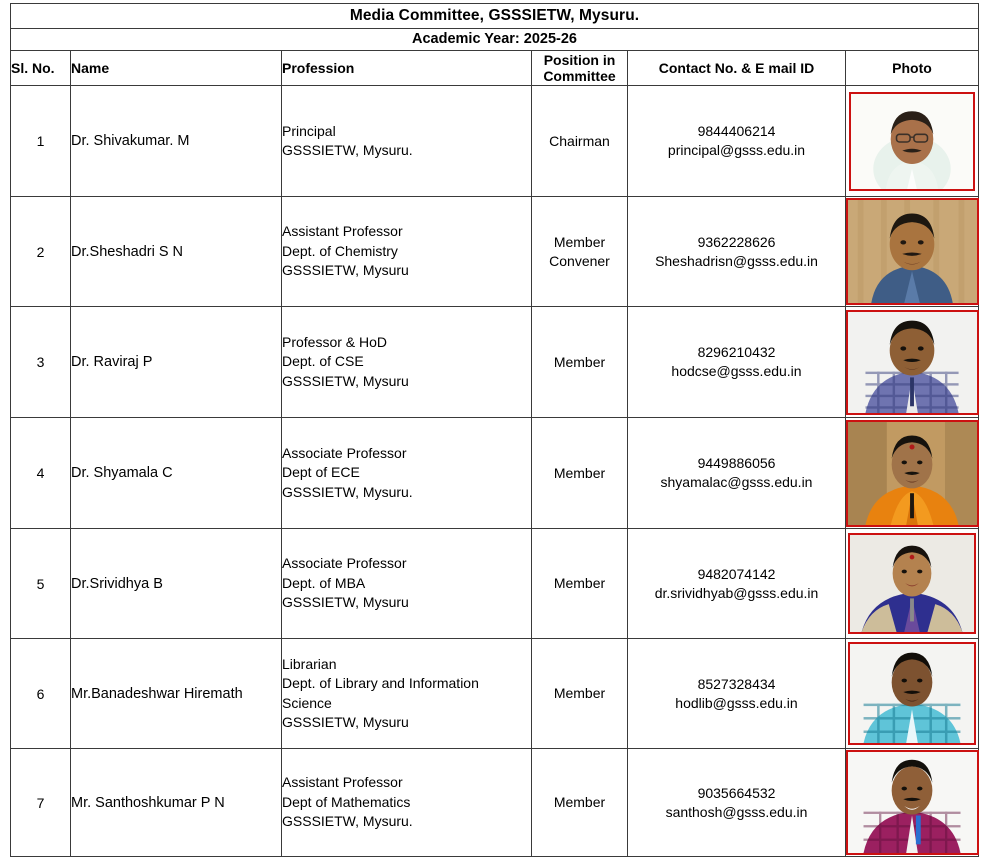 This screenshot has width=996, height=857. I want to click on profession-line: Associate Professor, so click(344, 563).